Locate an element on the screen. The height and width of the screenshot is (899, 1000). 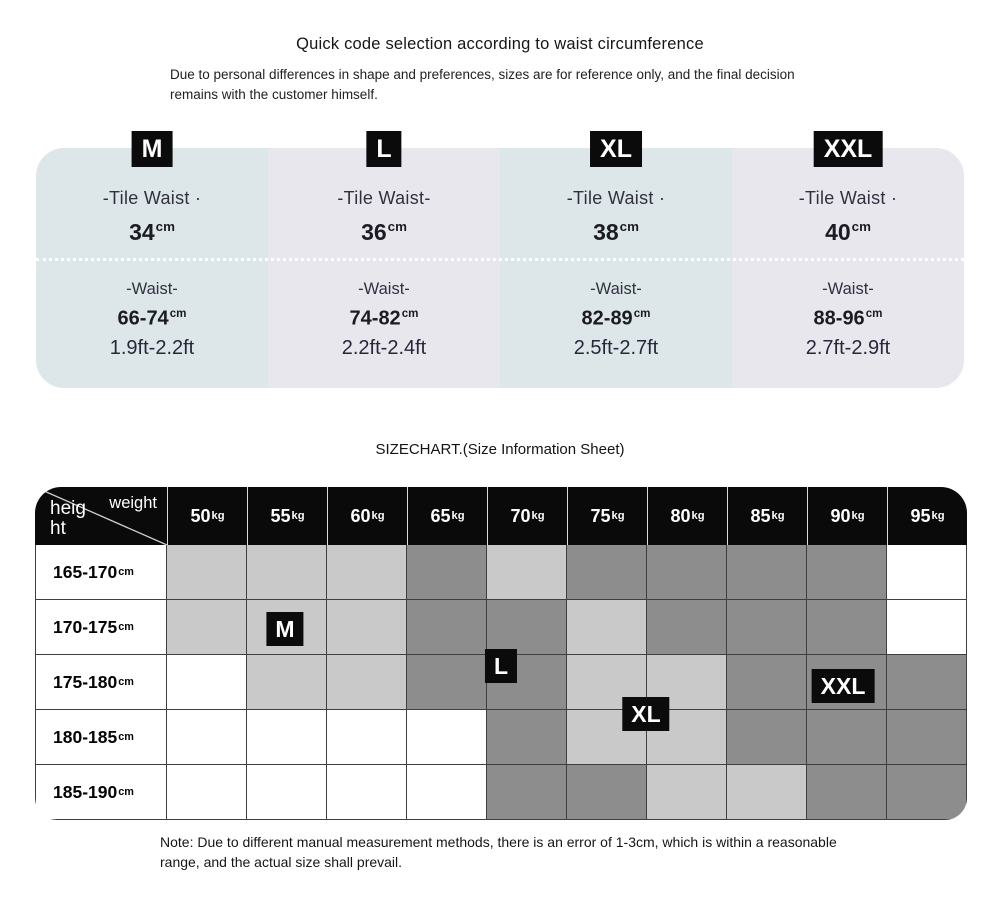
tile-waist-section: -Tile Waist · 38cm is located at coordinates (616, 204).